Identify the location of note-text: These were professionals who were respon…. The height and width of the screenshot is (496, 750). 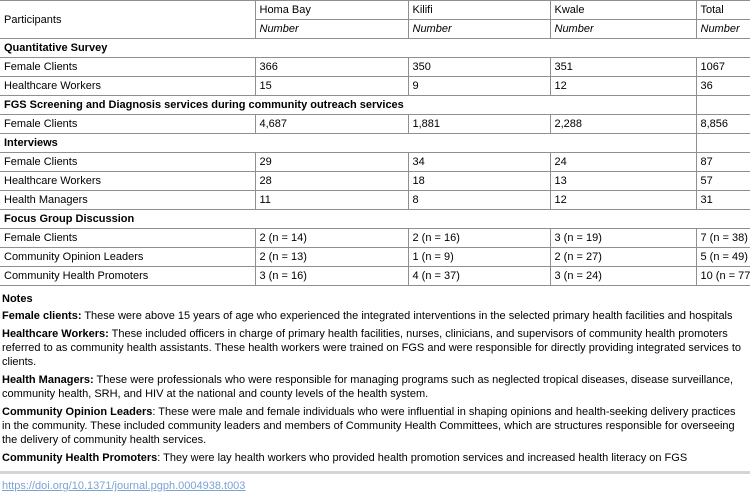
(368, 387).